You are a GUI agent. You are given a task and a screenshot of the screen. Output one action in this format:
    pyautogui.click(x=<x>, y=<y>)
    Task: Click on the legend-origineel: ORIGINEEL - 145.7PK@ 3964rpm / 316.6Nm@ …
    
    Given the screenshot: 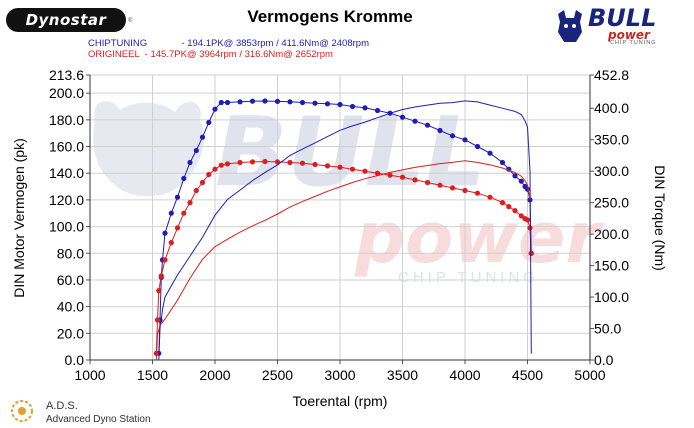 What is the action you would take?
    pyautogui.click(x=210, y=54)
    